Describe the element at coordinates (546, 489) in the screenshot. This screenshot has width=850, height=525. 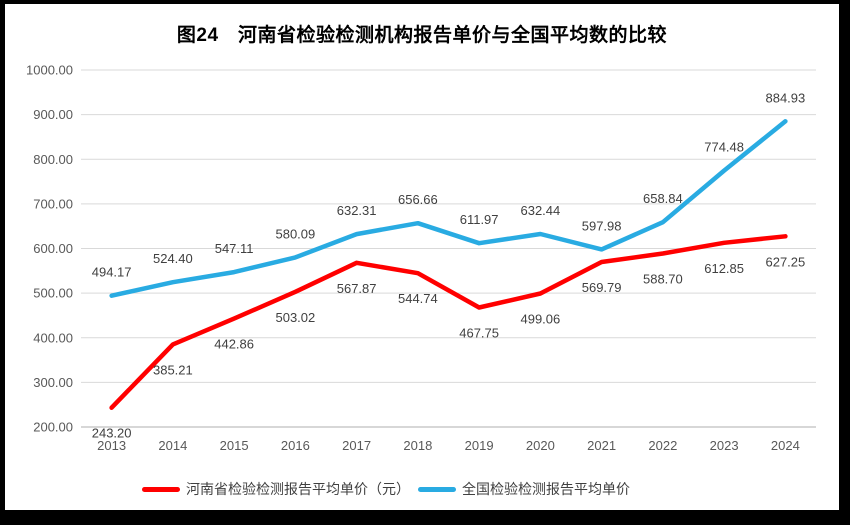
I see `legend-label-national: 全国检验检测报告平均单价` at that location.